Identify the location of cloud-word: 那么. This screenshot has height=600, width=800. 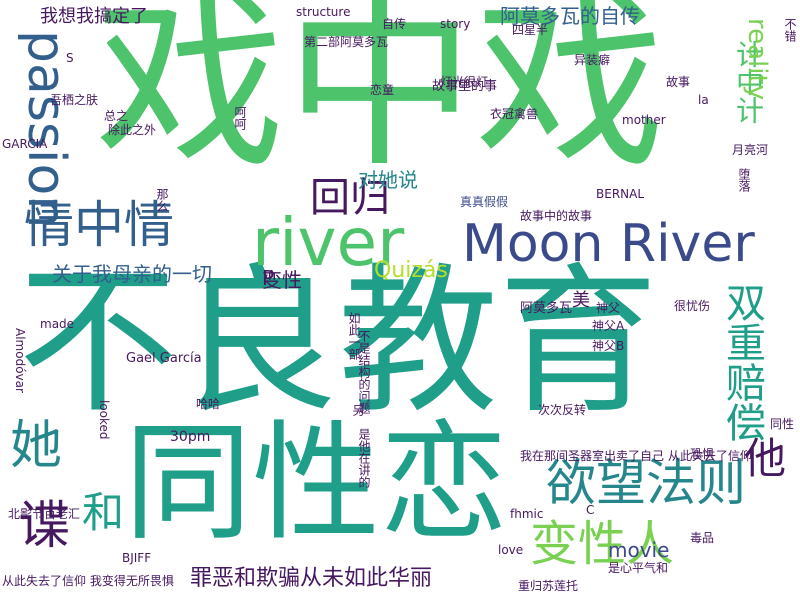
(162, 200).